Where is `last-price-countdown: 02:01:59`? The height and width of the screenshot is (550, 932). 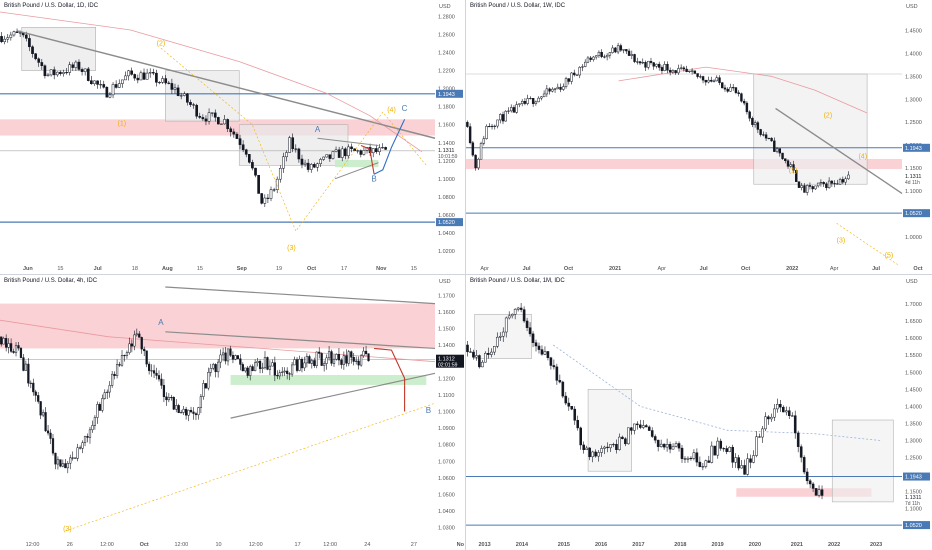 last-price-countdown: 02:01:59 is located at coordinates (448, 366).